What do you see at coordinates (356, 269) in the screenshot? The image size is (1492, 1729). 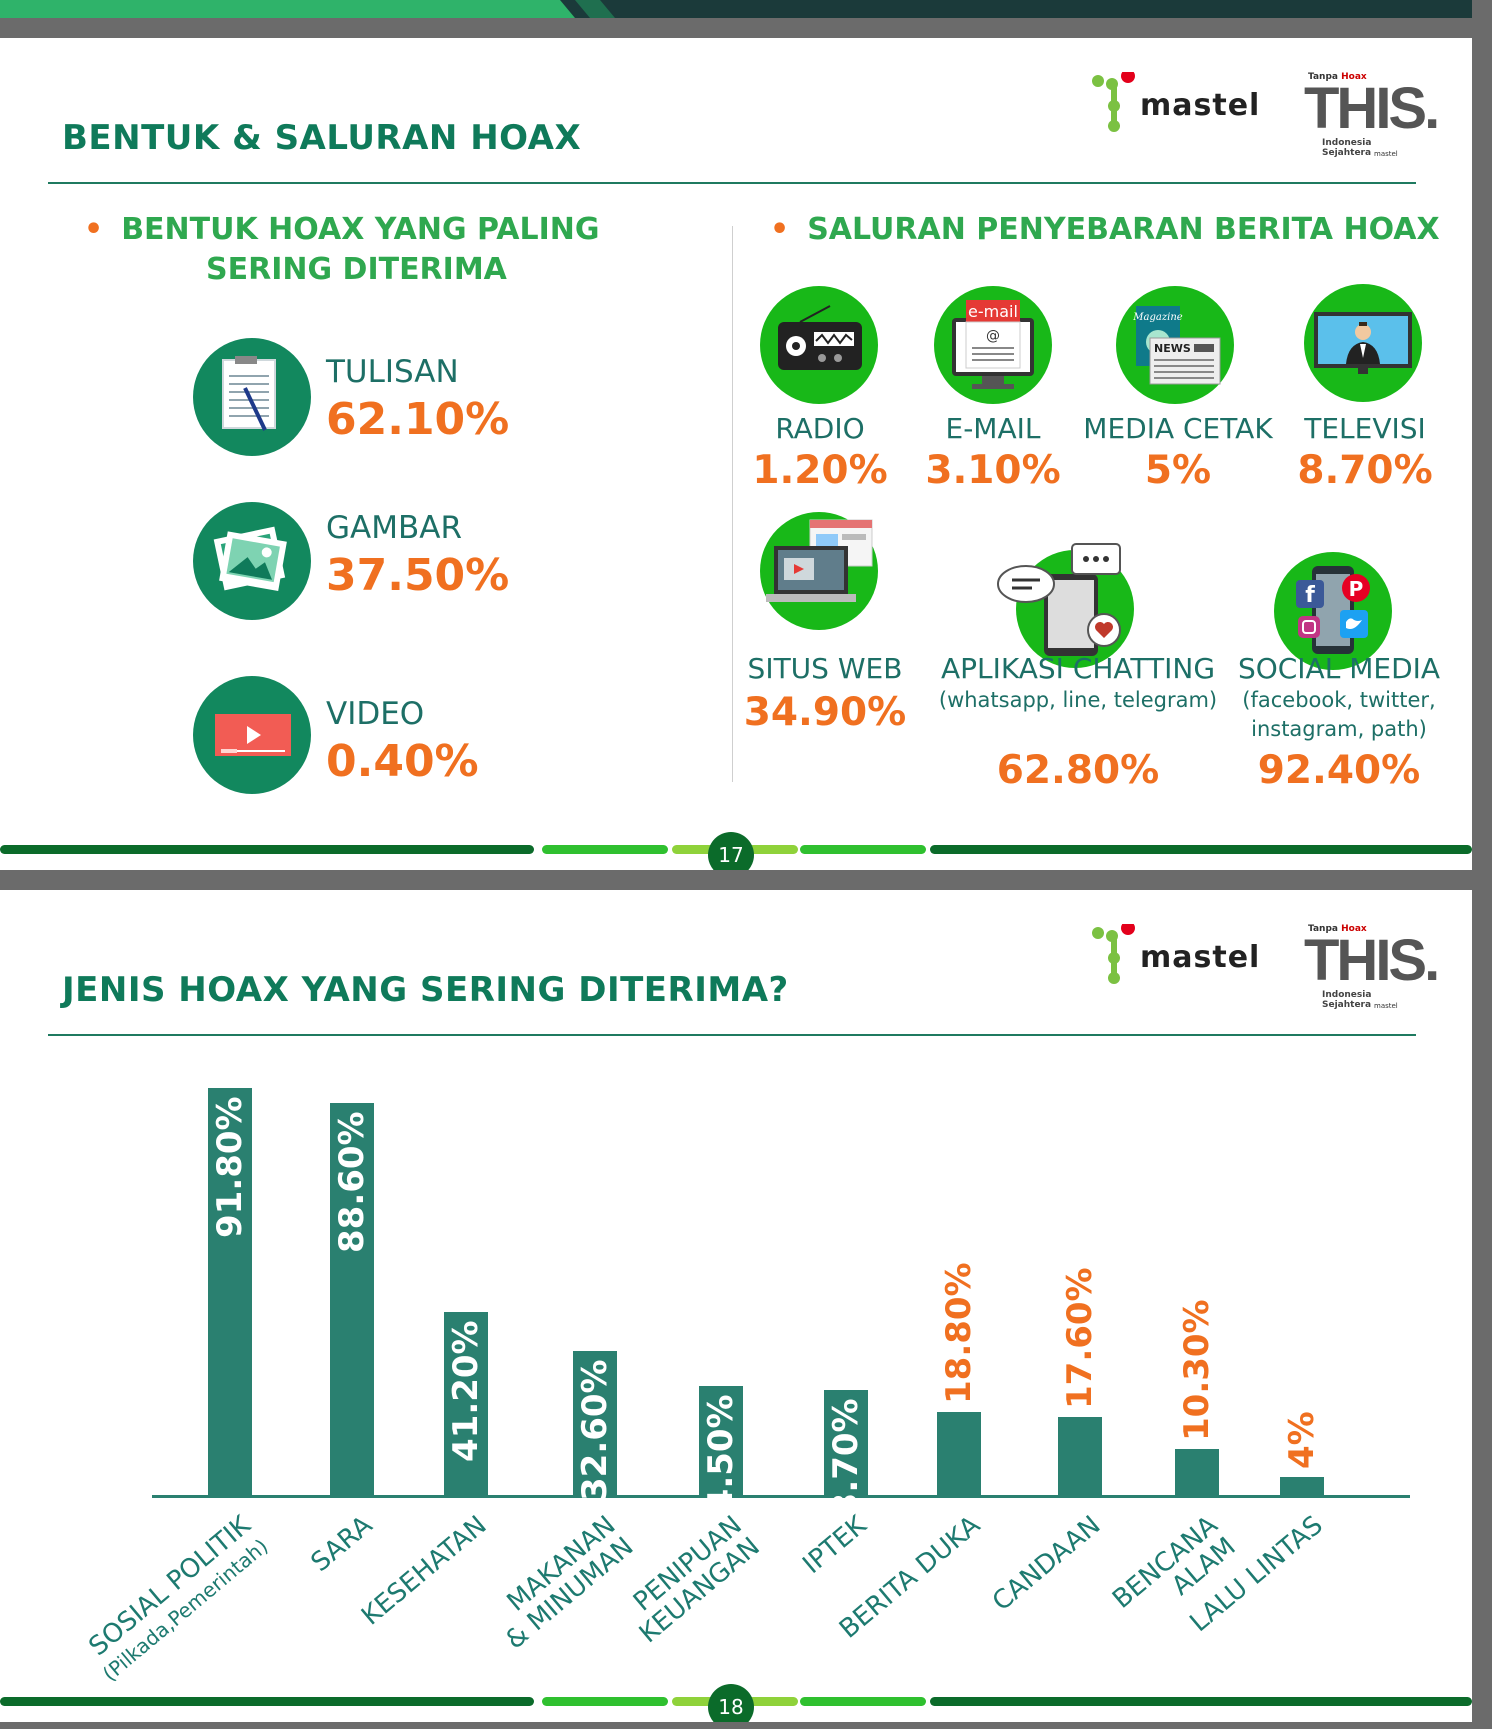 I see `left-heading-line2: SERING DITERIMA` at bounding box center [356, 269].